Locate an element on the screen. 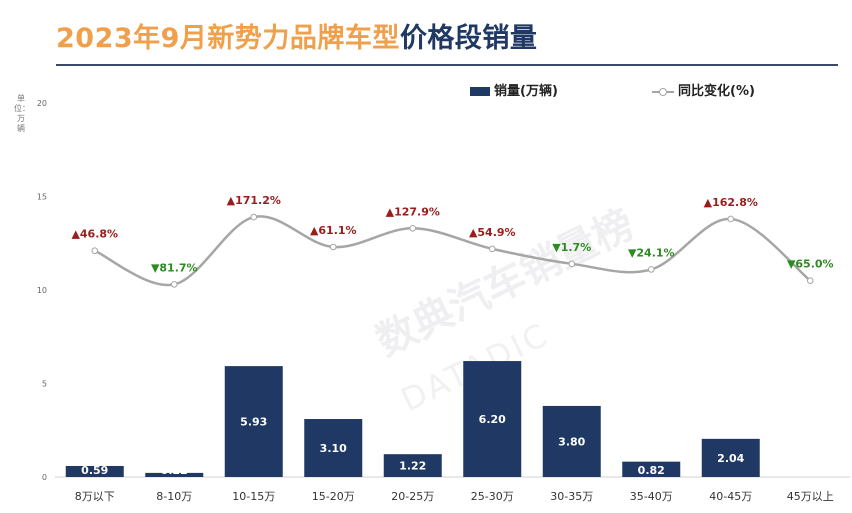  bar-value-label: 1.22 is located at coordinates (412, 466).